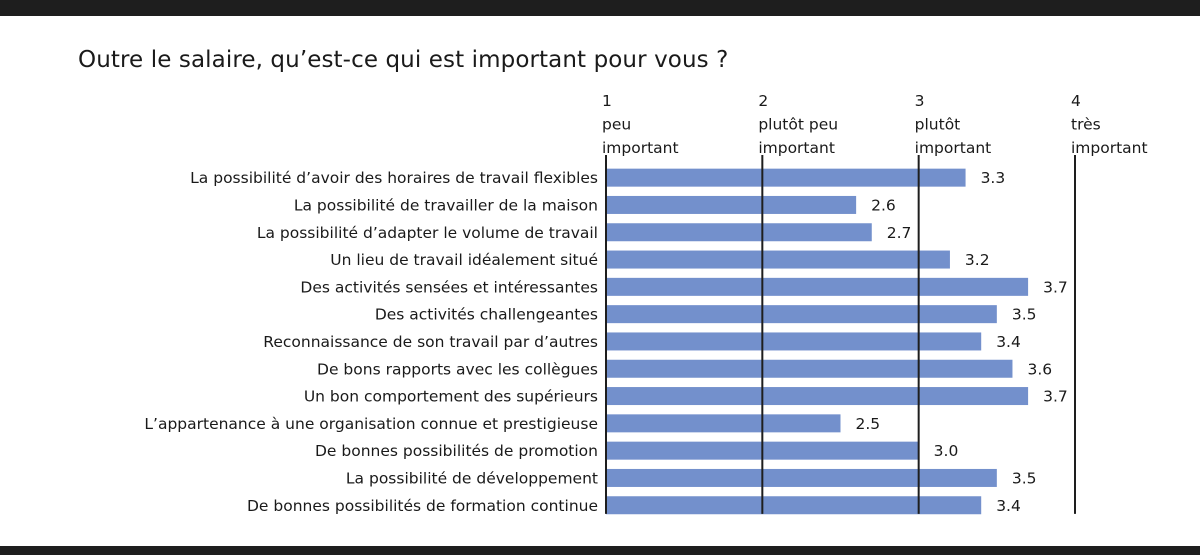 The image size is (1200, 555). Describe the element at coordinates (763, 101) in the screenshot. I see `tick-label: 2` at that location.